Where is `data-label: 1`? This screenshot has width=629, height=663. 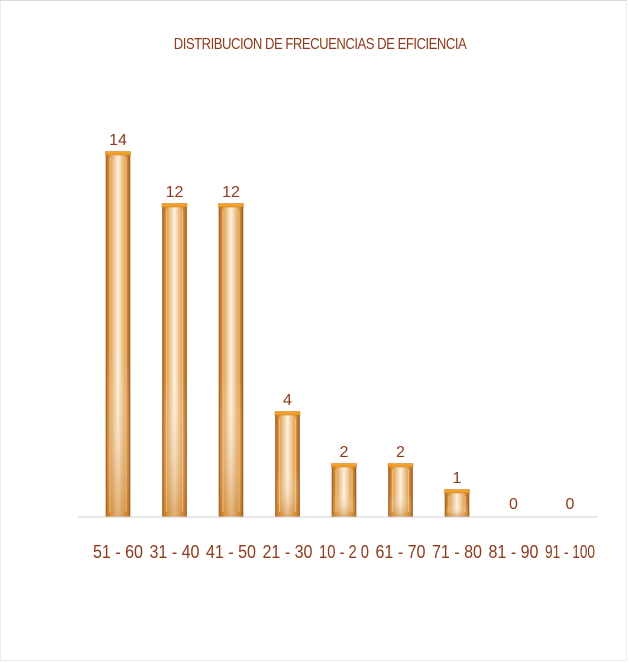
data-label: 1 is located at coordinates (457, 478).